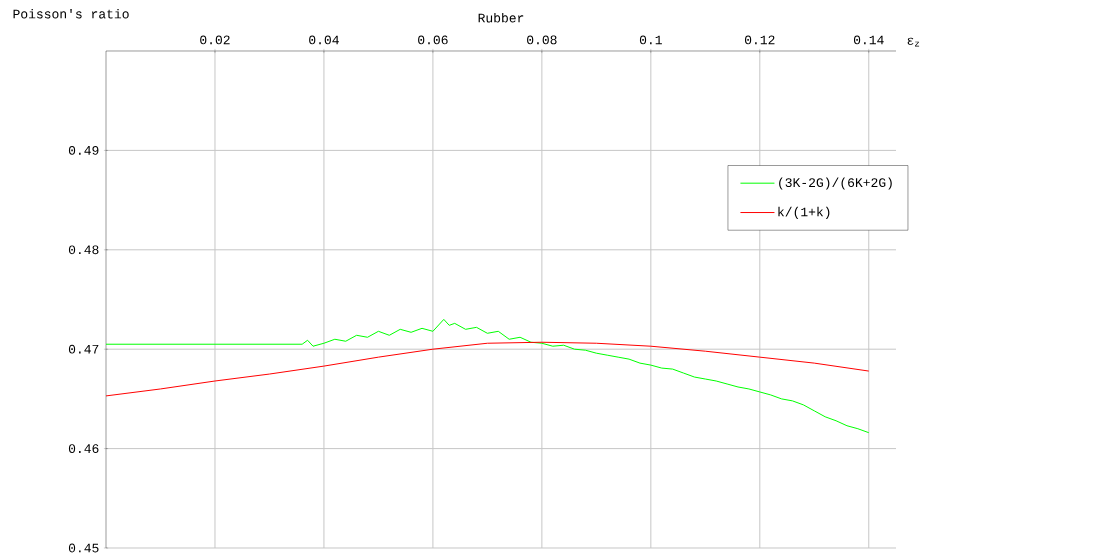 Image resolution: width=1095 pixels, height=558 pixels. What do you see at coordinates (433, 40) in the screenshot?
I see `x-tick-label: 0.06` at bounding box center [433, 40].